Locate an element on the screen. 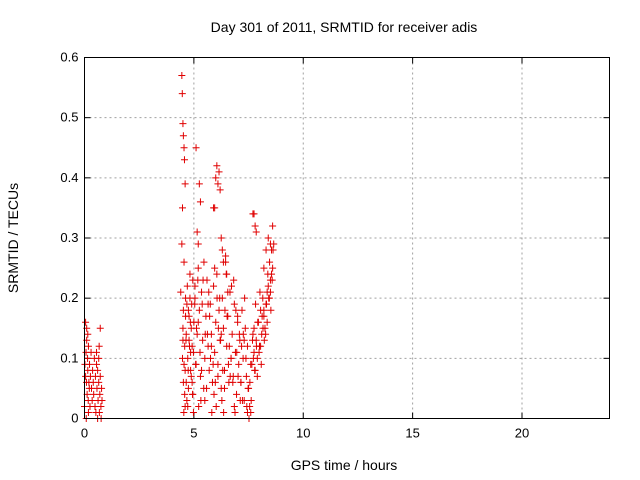 This screenshot has width=640, height=480. y-tick-label: 0.5 is located at coordinates (69, 117).